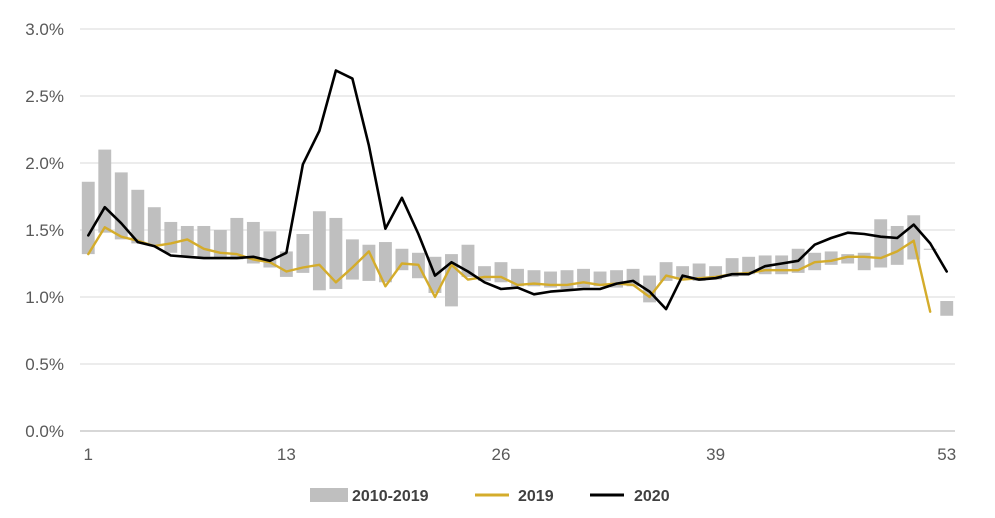 The width and height of the screenshot is (995, 518). What do you see at coordinates (715, 454) in the screenshot?
I see `x-tick-label: 39` at bounding box center [715, 454].